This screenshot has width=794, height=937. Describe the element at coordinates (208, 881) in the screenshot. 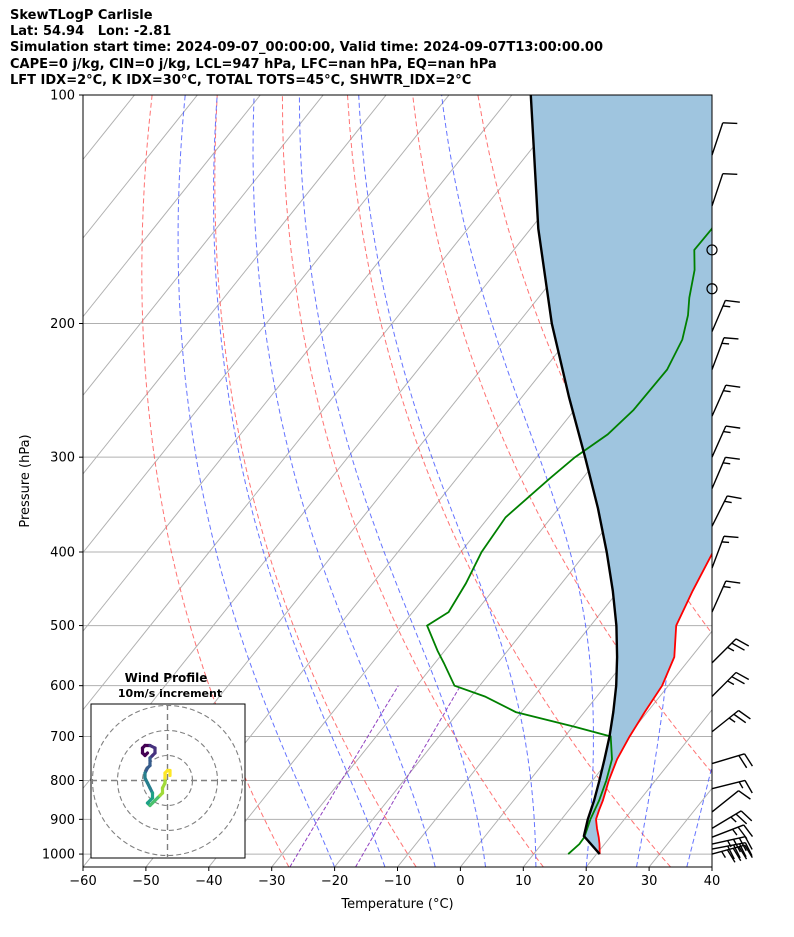

I see `x-tick-label: −40` at that location.